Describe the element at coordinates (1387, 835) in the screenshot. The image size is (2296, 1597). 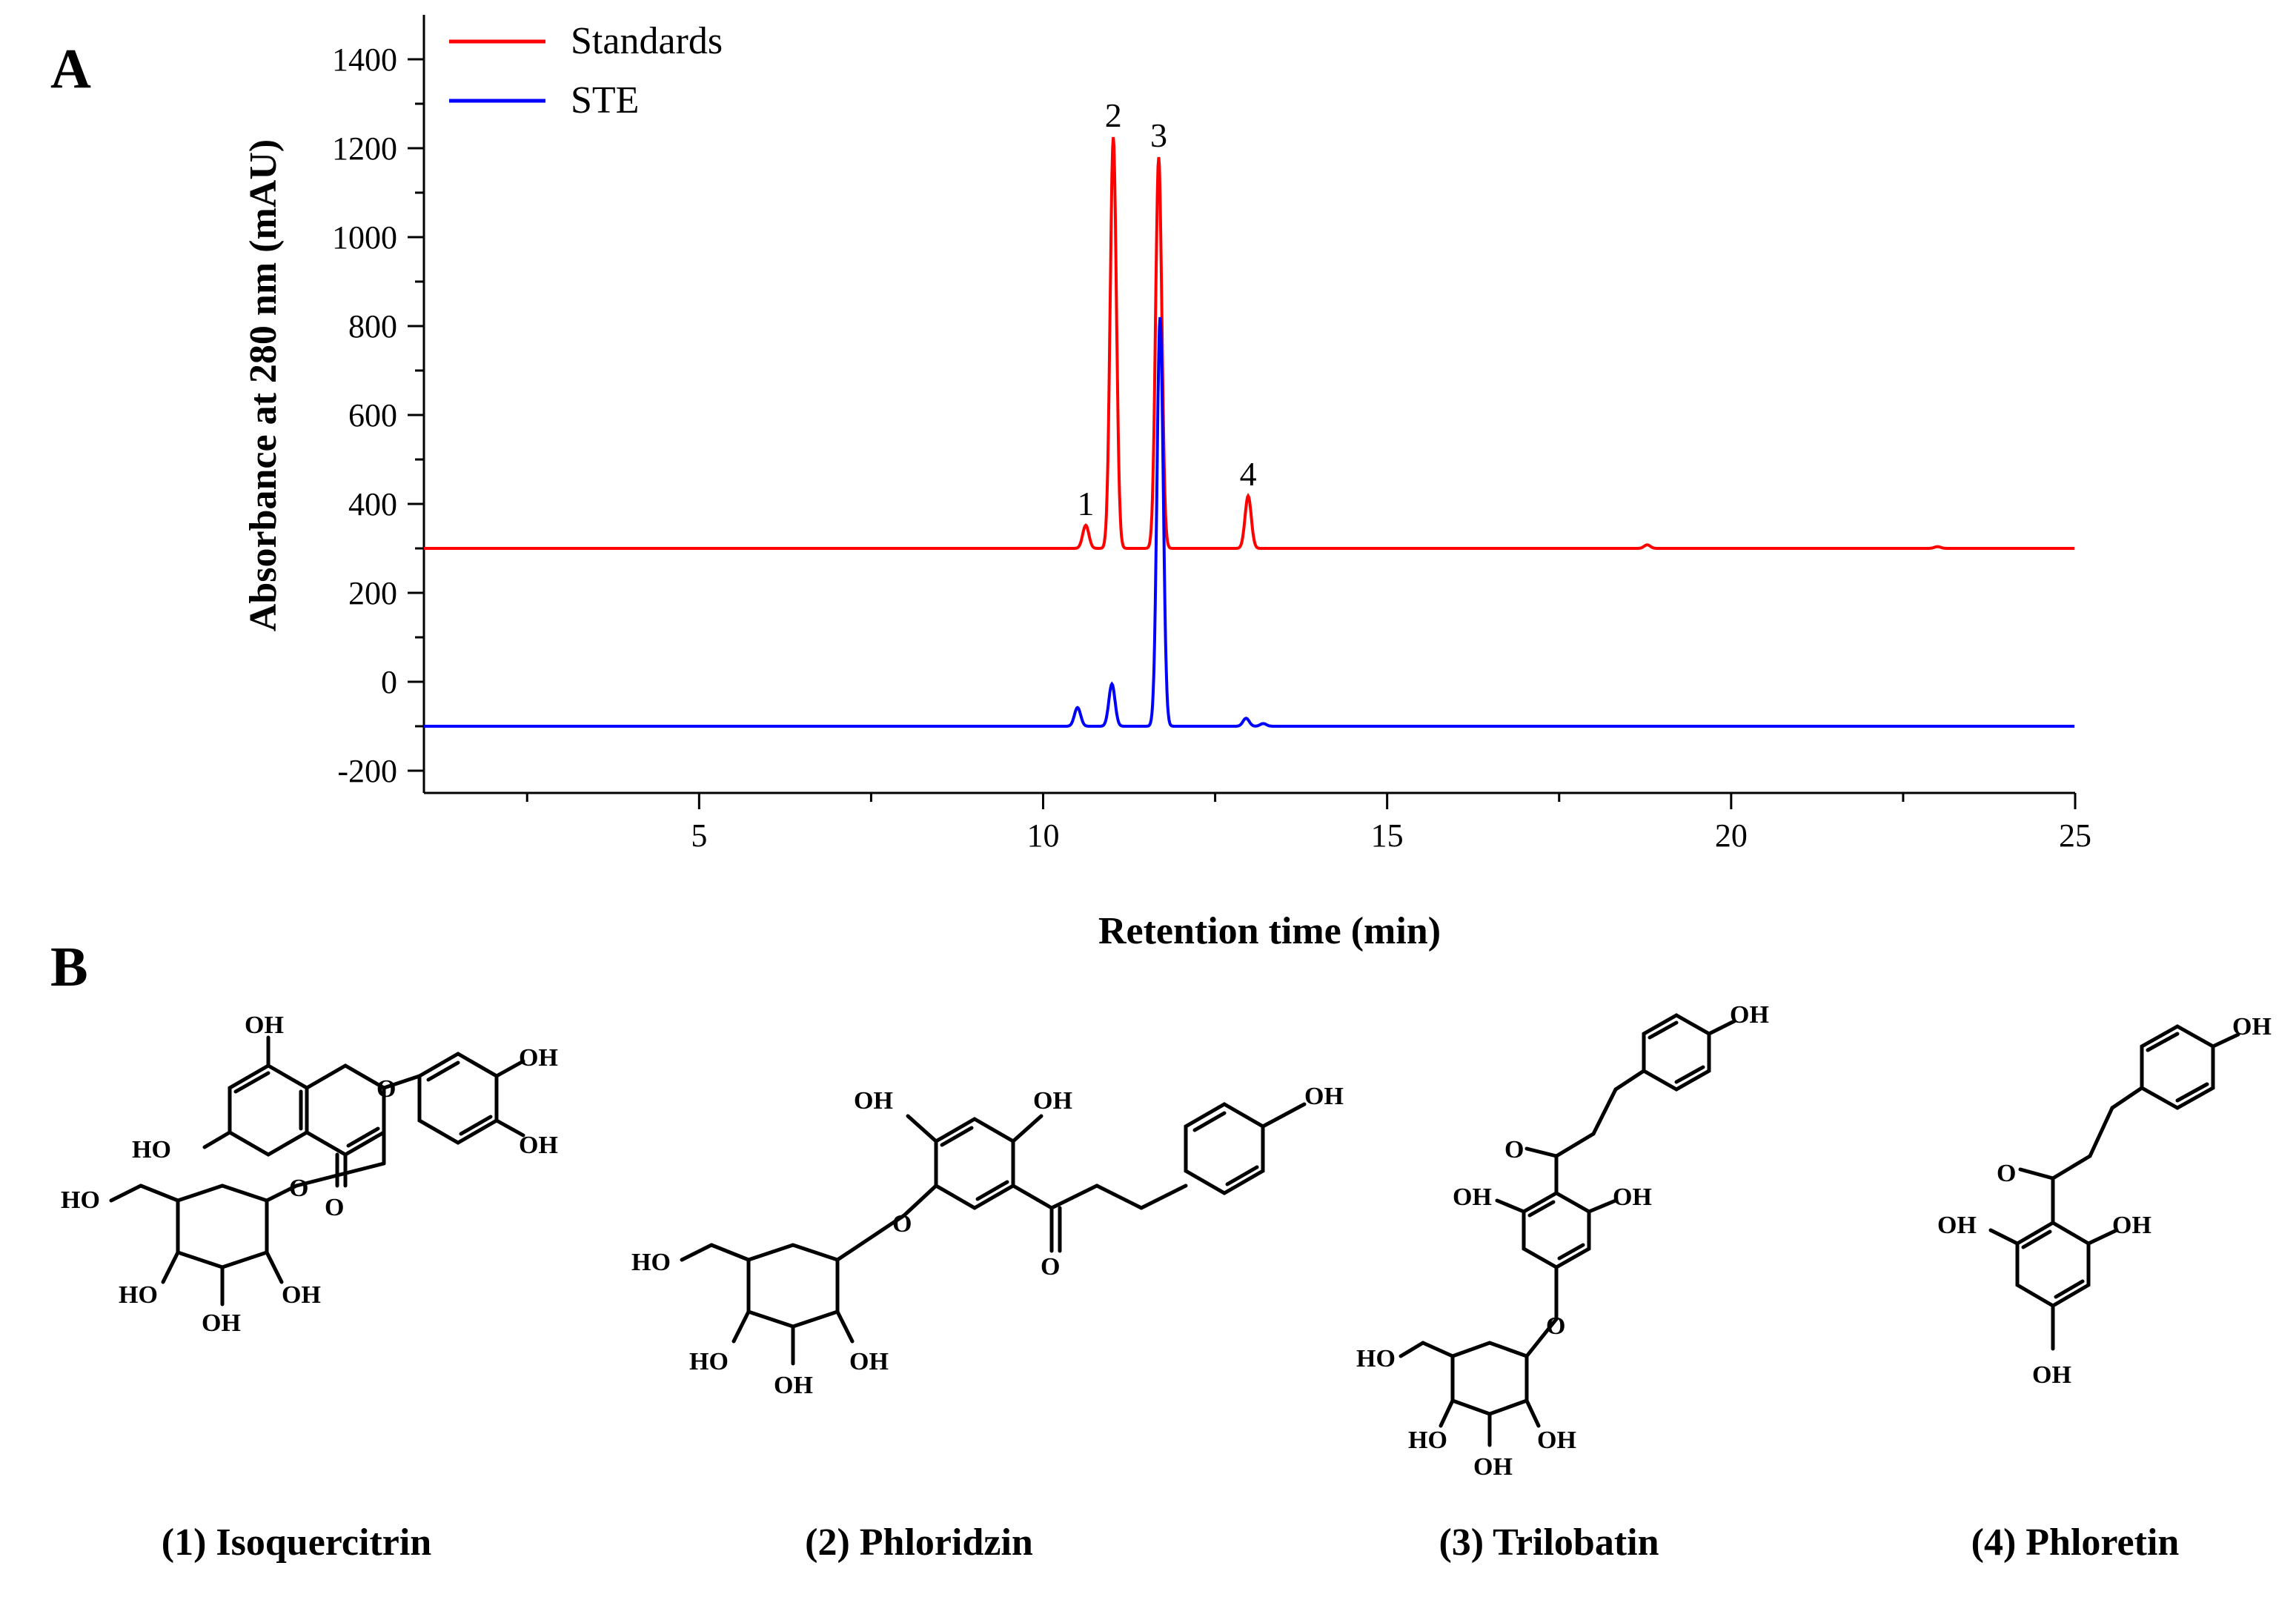
I see `x-tick-label: 15` at that location.